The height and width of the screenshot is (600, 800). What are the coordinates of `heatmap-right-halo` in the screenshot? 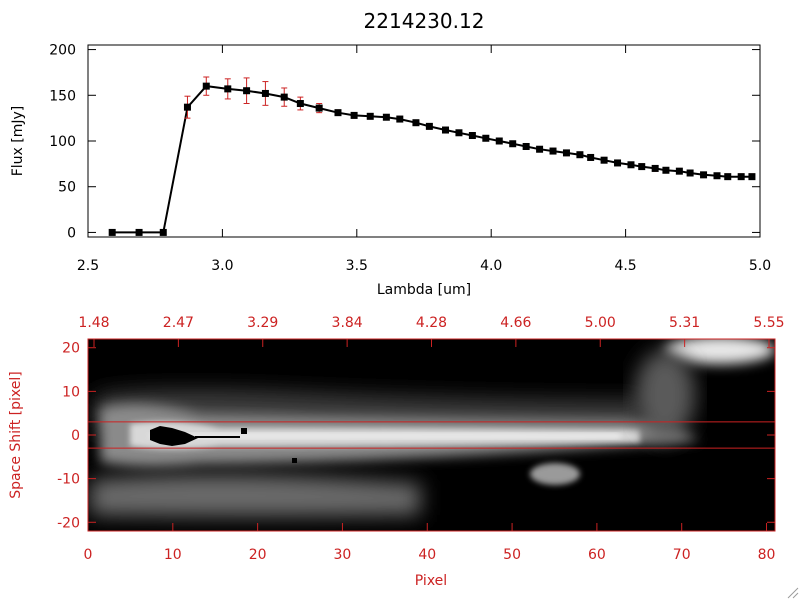 It's located at (665, 395).